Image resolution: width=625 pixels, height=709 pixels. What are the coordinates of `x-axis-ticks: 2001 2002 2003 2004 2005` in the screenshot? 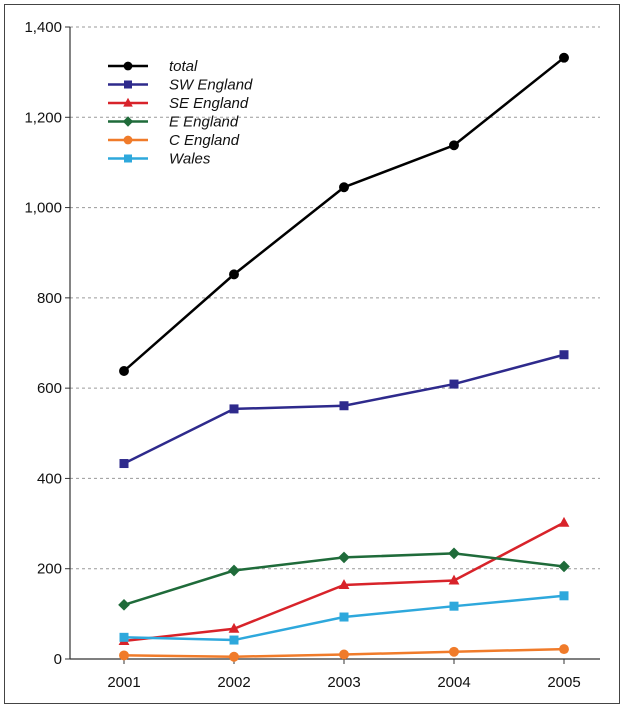 It's located at (344, 675).